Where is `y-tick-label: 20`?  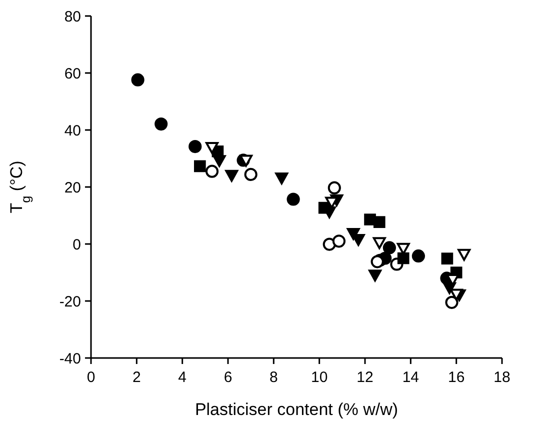 y-tick-label: 20 is located at coordinates (72, 187).